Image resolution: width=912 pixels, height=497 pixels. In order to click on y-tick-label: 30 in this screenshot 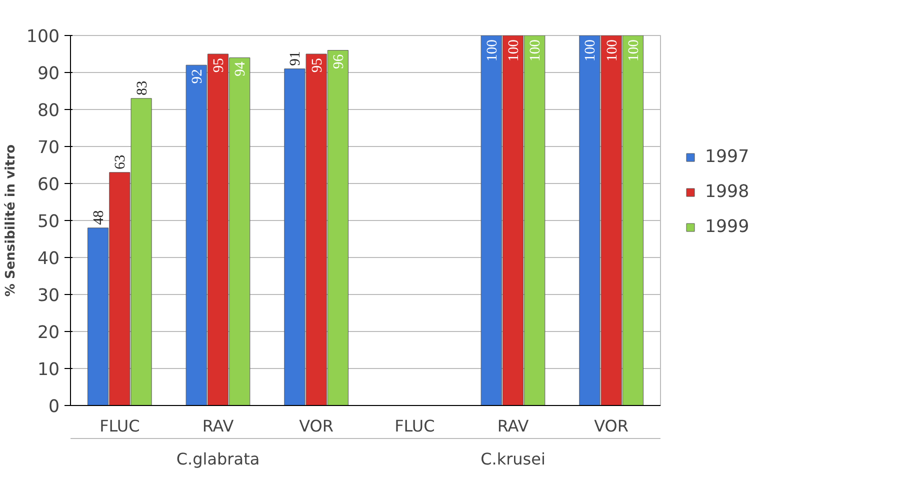, I will do `click(48, 296)`.